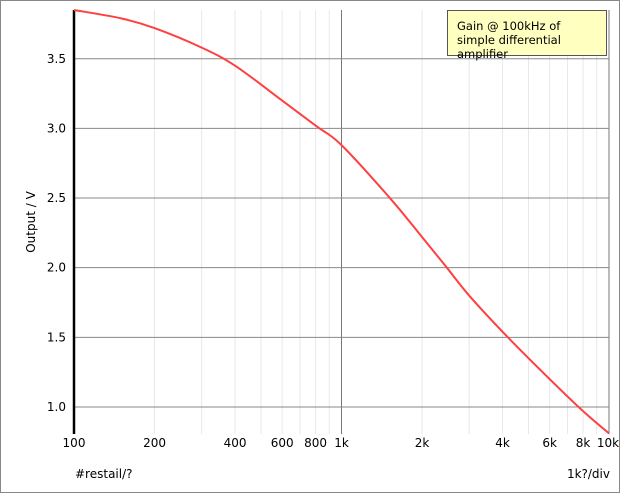 The image size is (620, 493). I want to click on x-tick-label: 800, so click(315, 443).